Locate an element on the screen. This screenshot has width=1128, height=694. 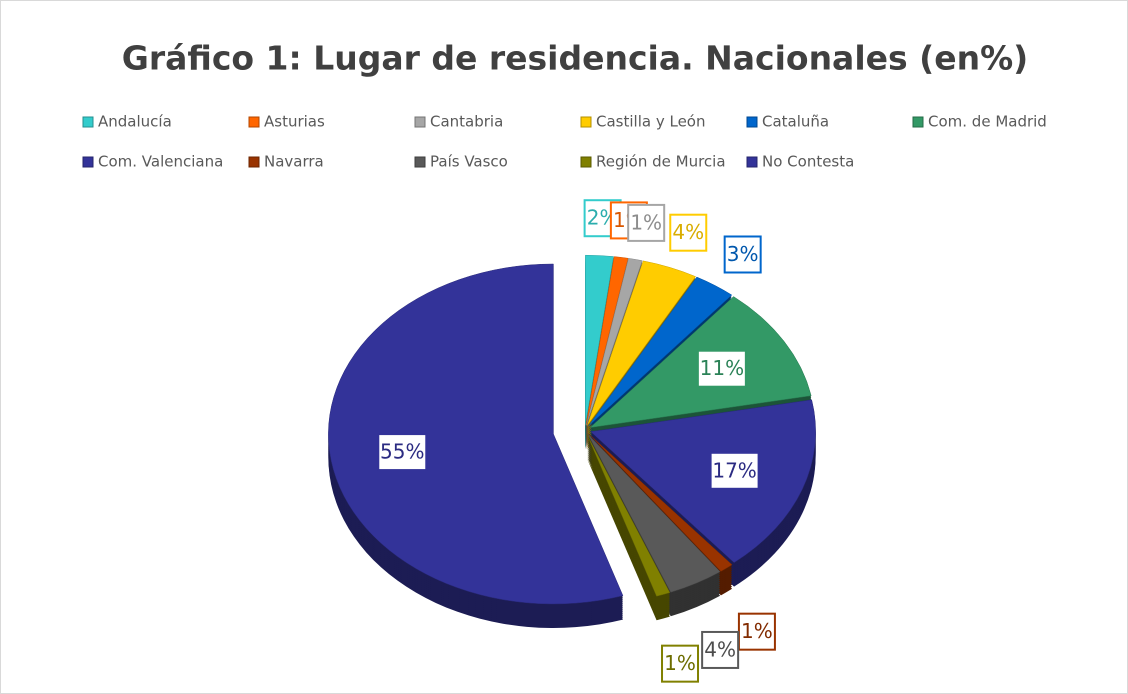
data-label: 3% is located at coordinates (743, 254).